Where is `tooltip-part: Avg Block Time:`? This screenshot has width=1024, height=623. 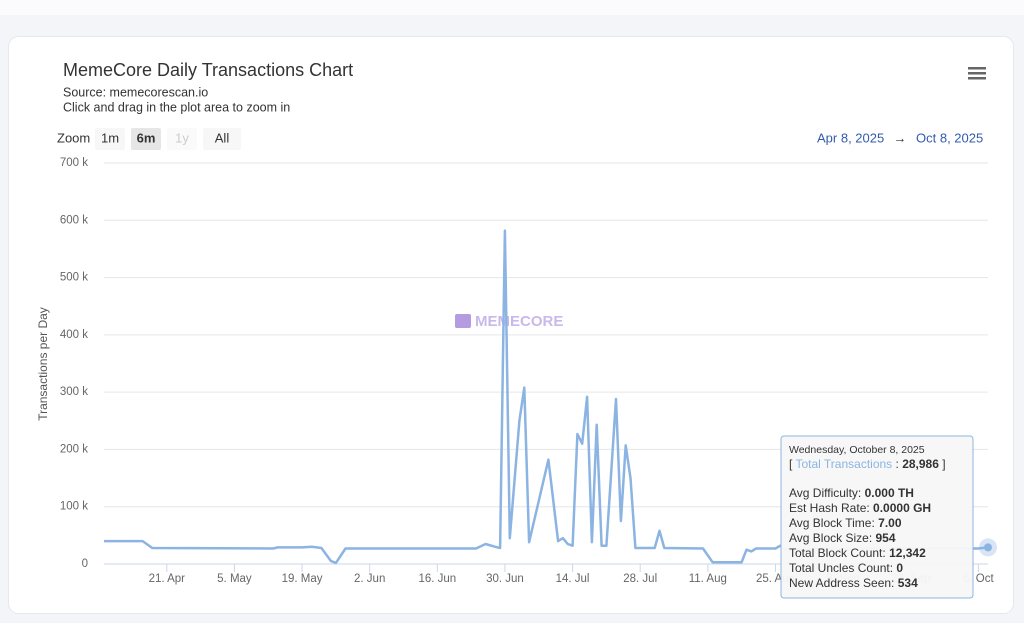 tooltip-part: Avg Block Time: is located at coordinates (832, 523).